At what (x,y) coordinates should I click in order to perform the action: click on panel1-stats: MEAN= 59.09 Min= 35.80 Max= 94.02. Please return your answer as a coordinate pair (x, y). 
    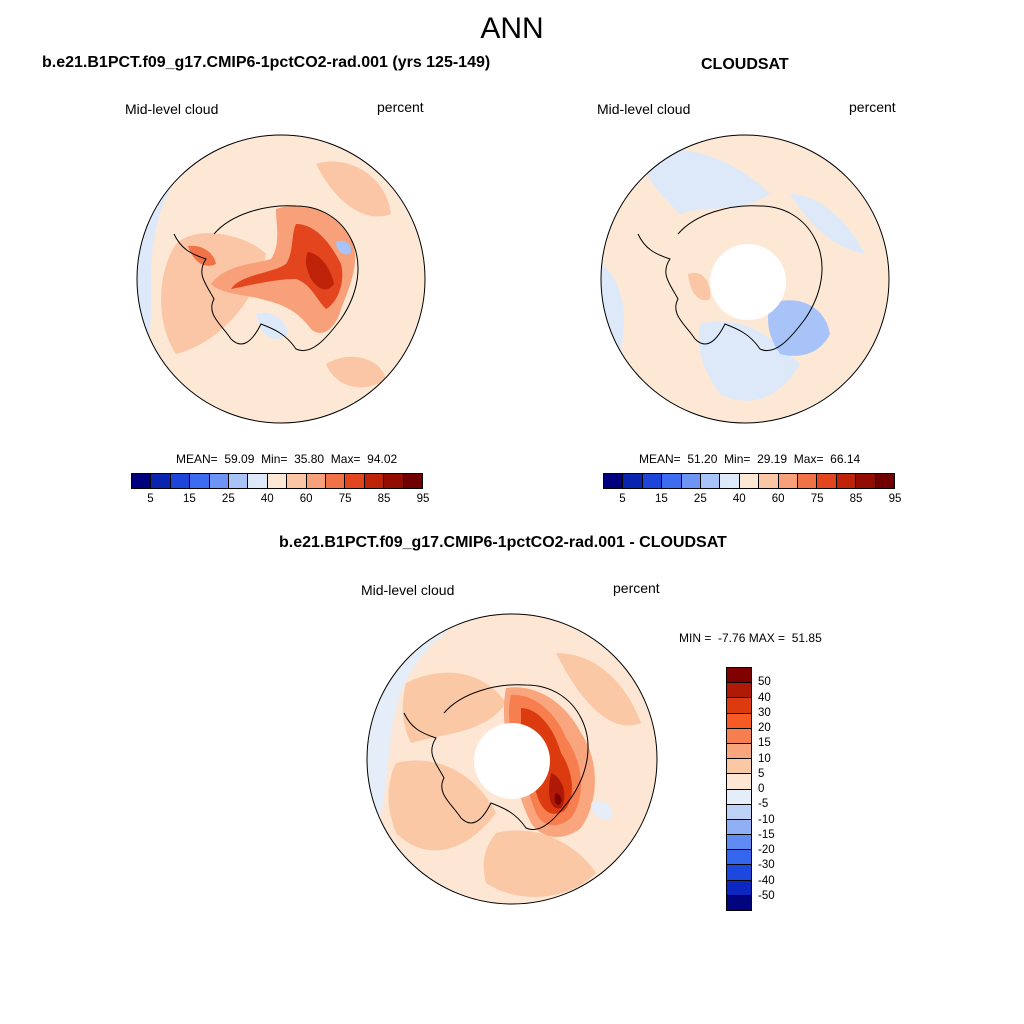
    Looking at the image, I should click on (287, 459).